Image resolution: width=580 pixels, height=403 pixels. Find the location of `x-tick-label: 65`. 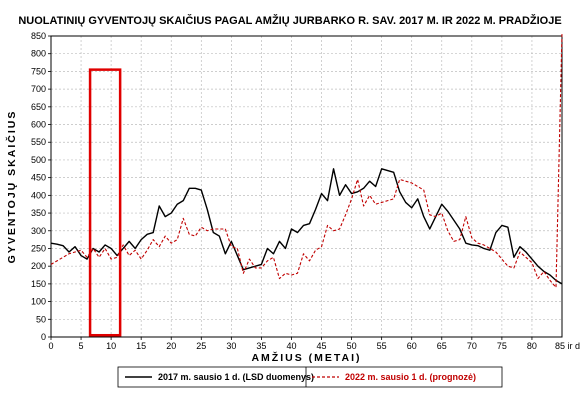

x-tick-label: 65 is located at coordinates (442, 346).